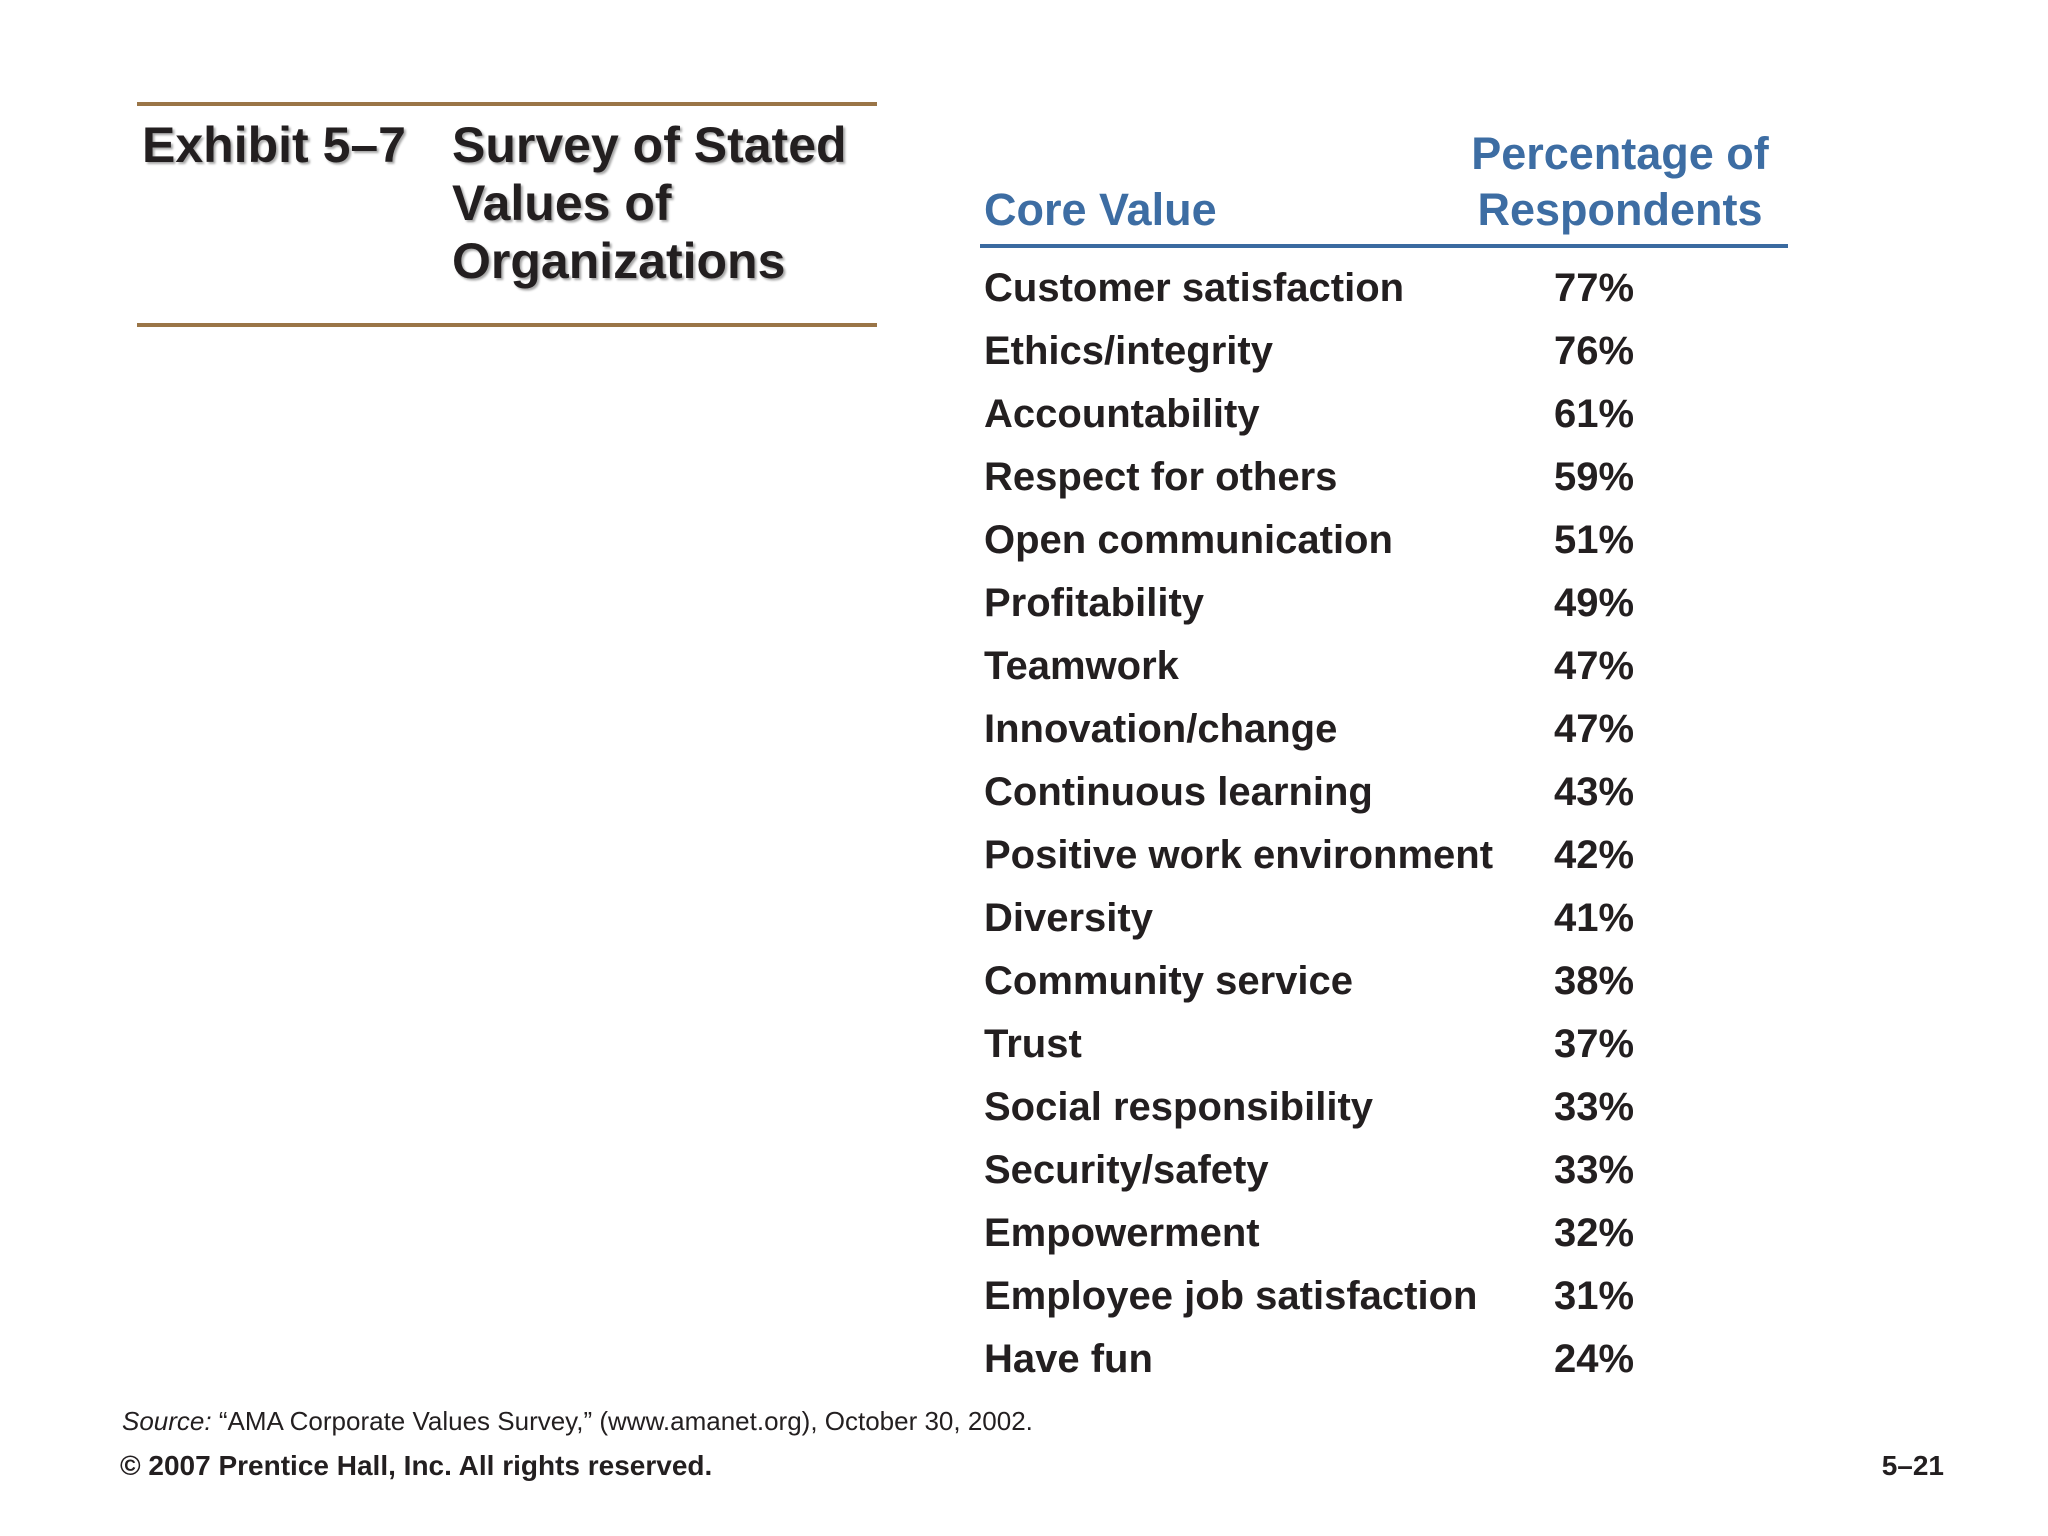 The width and height of the screenshot is (2048, 1536). What do you see at coordinates (1594, 855) in the screenshot?
I see `percentage-cell: 42%` at bounding box center [1594, 855].